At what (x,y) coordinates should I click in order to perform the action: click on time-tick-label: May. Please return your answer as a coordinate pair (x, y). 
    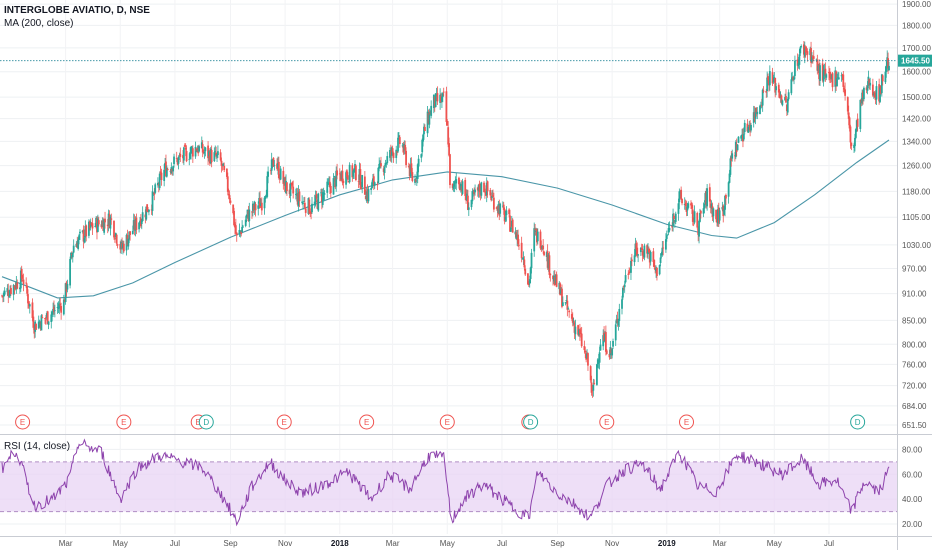
    Looking at the image, I should click on (120, 543).